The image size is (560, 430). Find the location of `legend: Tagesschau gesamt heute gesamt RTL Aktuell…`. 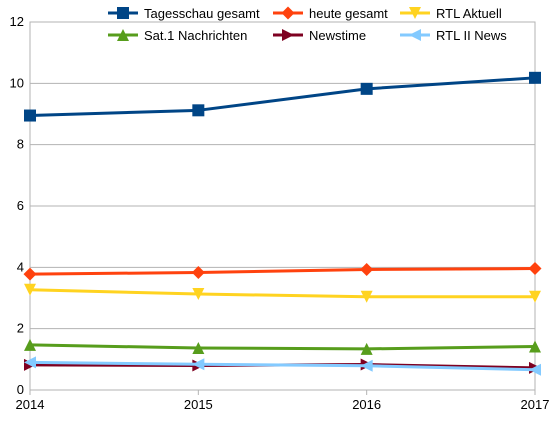

legend: Tagesschau gesamt heute gesamt RTL Aktuell… is located at coordinates (307, 24).